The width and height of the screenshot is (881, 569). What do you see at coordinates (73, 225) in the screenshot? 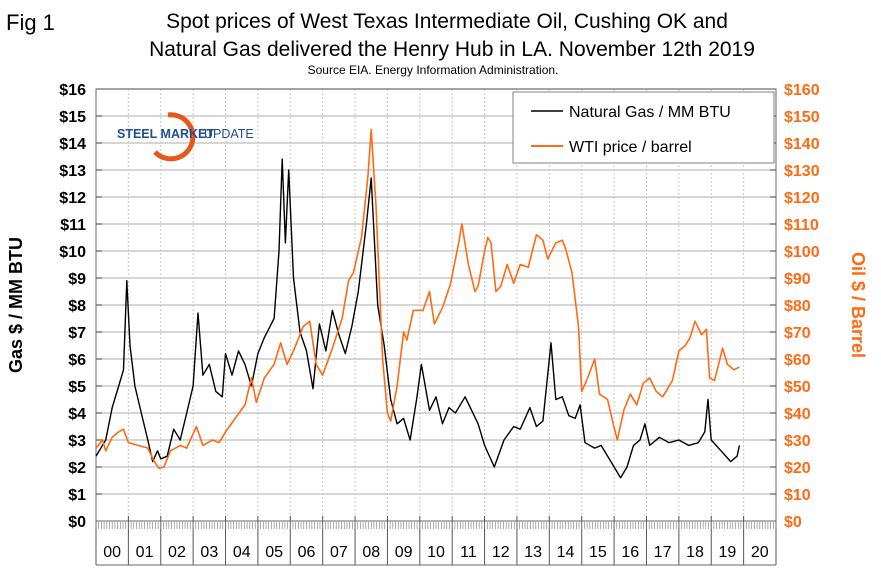
I see `y-tick-label-left: $11` at bounding box center [73, 225].